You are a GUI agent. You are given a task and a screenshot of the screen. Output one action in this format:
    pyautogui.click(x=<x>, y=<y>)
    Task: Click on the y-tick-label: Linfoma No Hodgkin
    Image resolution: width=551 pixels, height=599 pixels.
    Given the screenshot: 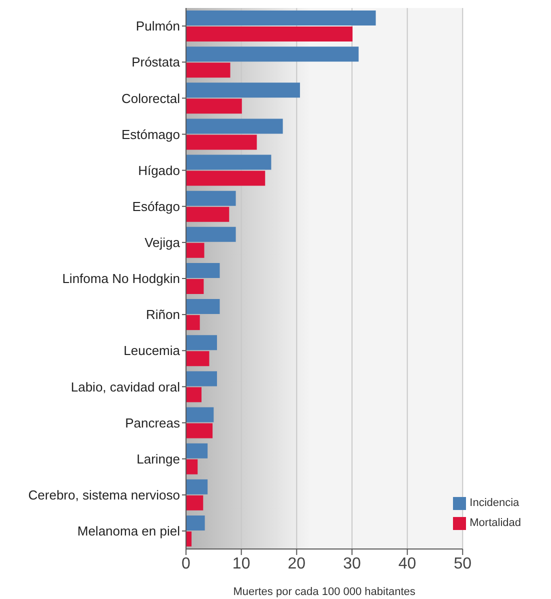 What is the action you would take?
    pyautogui.click(x=121, y=278)
    